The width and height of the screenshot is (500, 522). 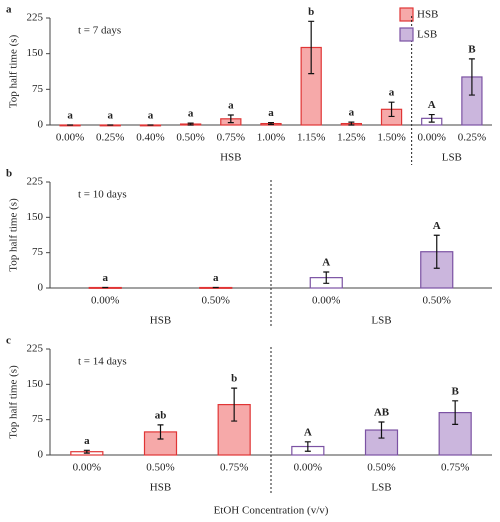 I want to click on x-tick-label: 1.25%, so click(x=351, y=138).